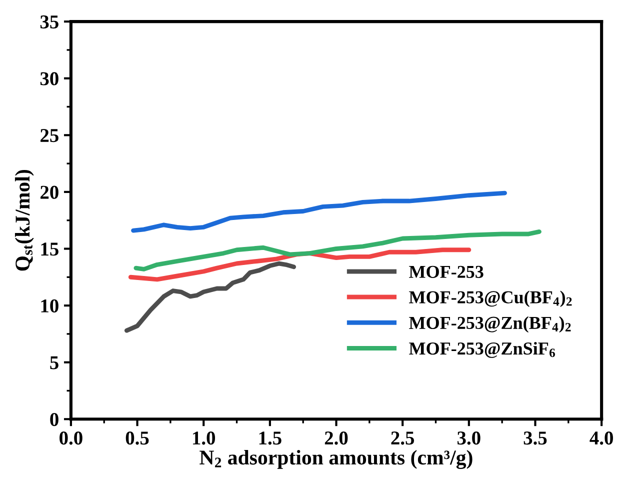 Image resolution: width=617 pixels, height=479 pixels. What do you see at coordinates (336, 460) in the screenshot?
I see `x-axis-title: N$_{2}$ adsorption amounts (cm³/g)` at bounding box center [336, 460].